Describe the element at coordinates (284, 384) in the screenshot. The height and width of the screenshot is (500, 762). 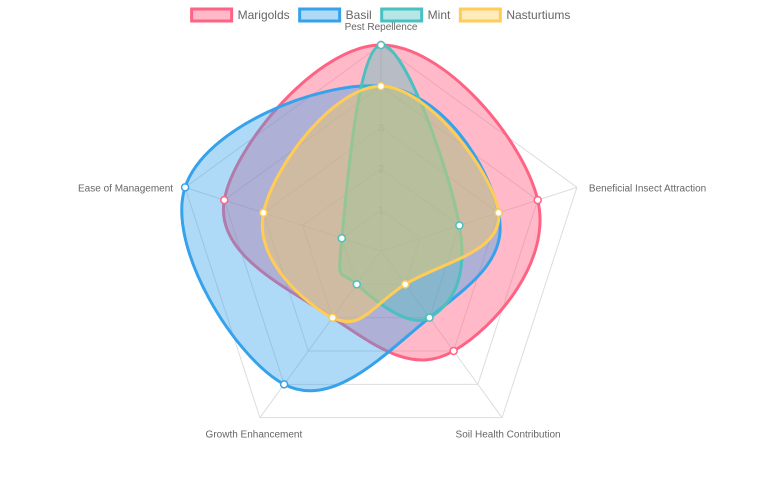
I see `point-basil-growth-enhancement` at that location.